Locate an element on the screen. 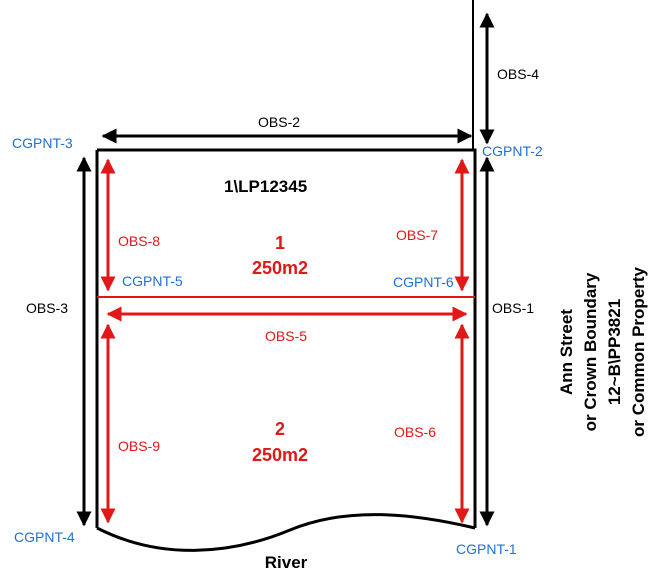 The image size is (668, 575). cgpnt-3-label: CGPNT-3 is located at coordinates (42, 143).